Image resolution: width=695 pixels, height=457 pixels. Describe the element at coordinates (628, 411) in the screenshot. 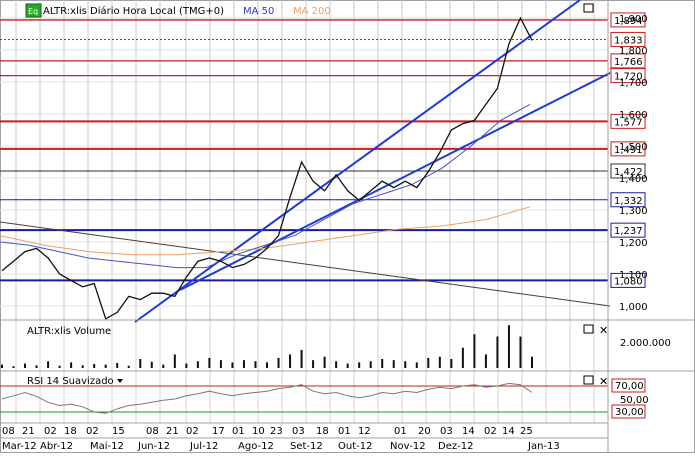

I see `rsi-30-box` at that location.